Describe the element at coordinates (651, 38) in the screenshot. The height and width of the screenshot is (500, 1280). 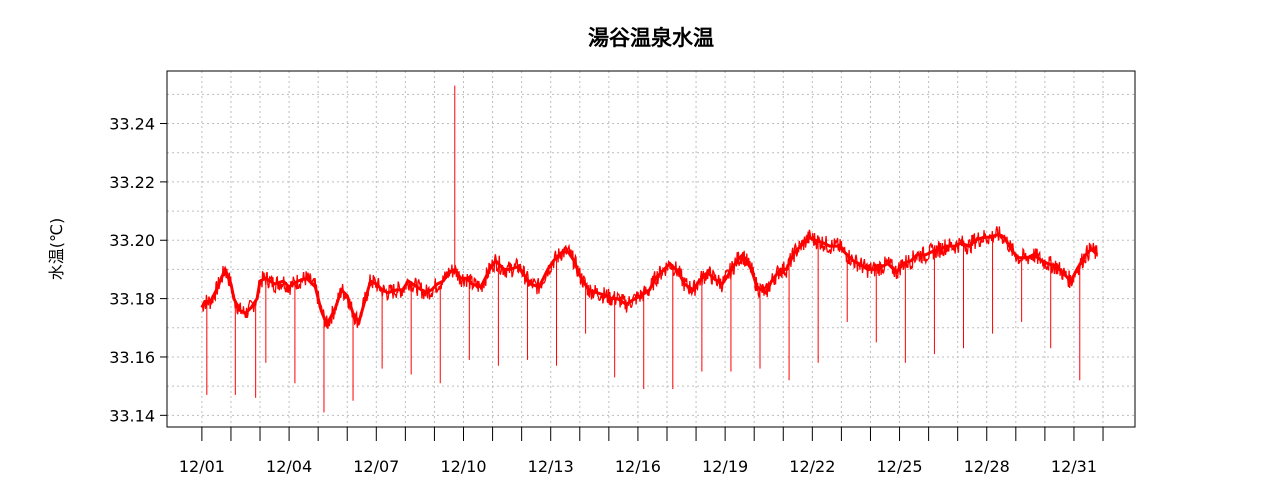
I see `chart-title: 湯谷温泉水温` at that location.